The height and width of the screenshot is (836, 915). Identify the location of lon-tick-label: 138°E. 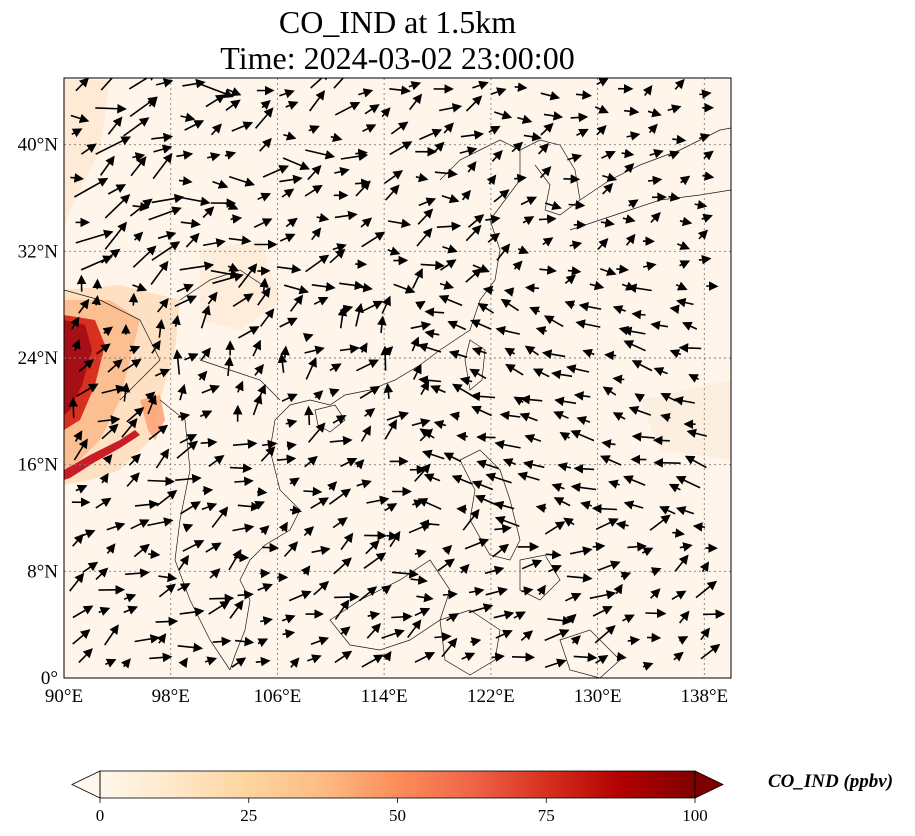
(704, 696).